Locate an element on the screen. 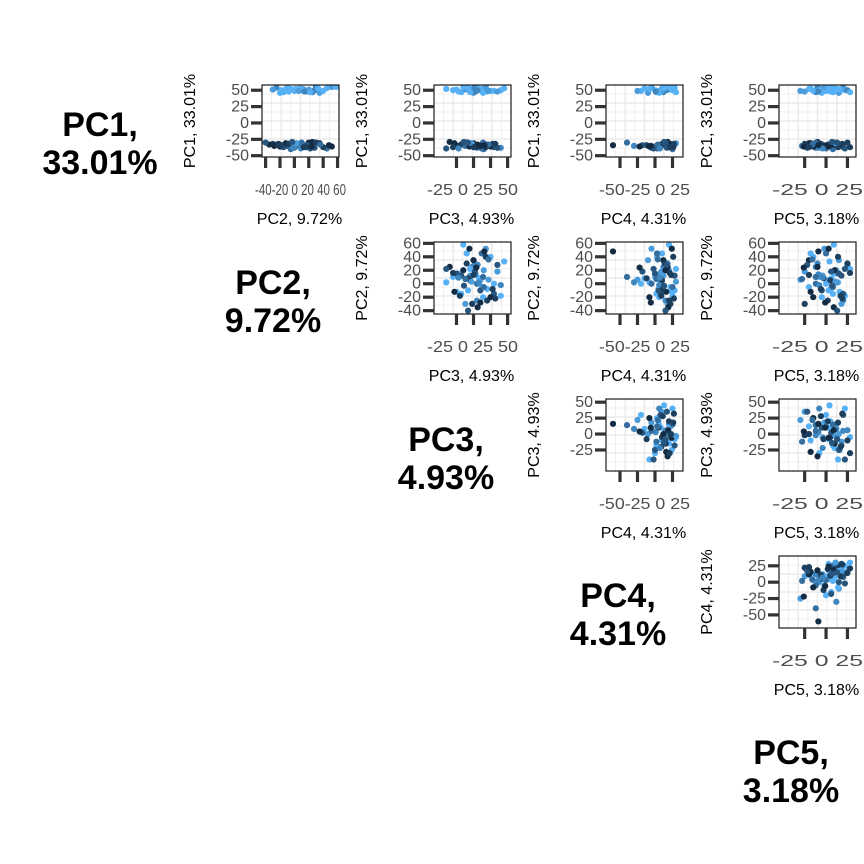 The height and width of the screenshot is (864, 864). panel-pc3-vs-pc4-y-axis-title: PC3, 4.93% is located at coordinates (534, 434).